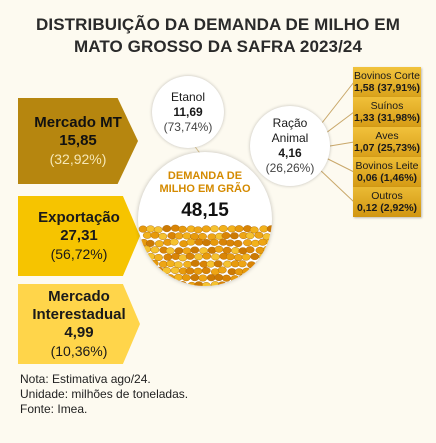  Describe the element at coordinates (387, 118) in the screenshot. I see `suinos-value: 1,33 (31,98%)` at that location.